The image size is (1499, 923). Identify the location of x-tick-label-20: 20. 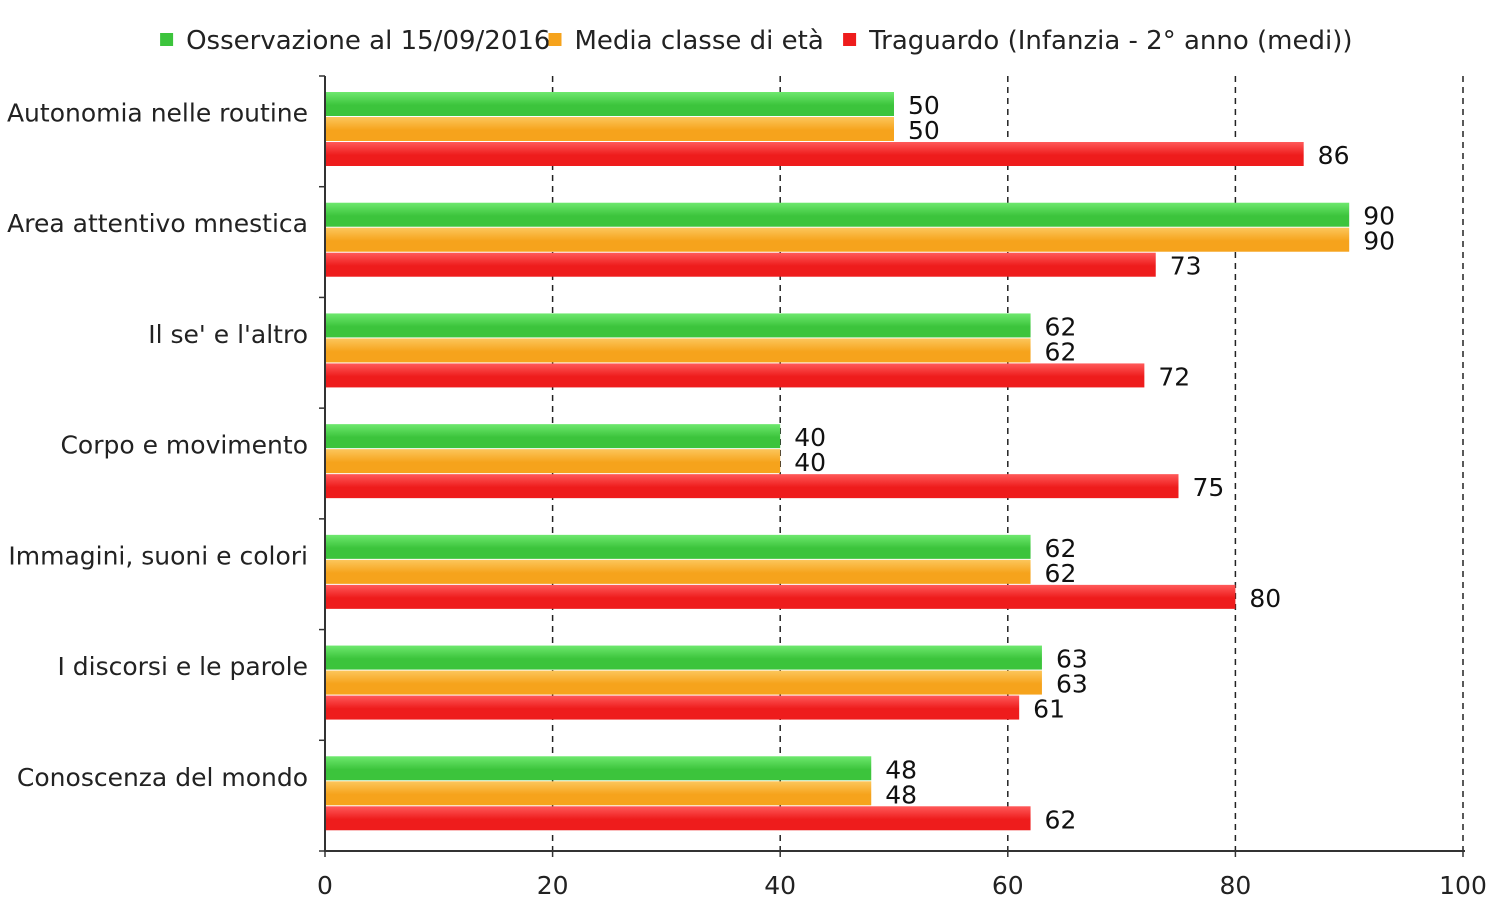
(553, 885).